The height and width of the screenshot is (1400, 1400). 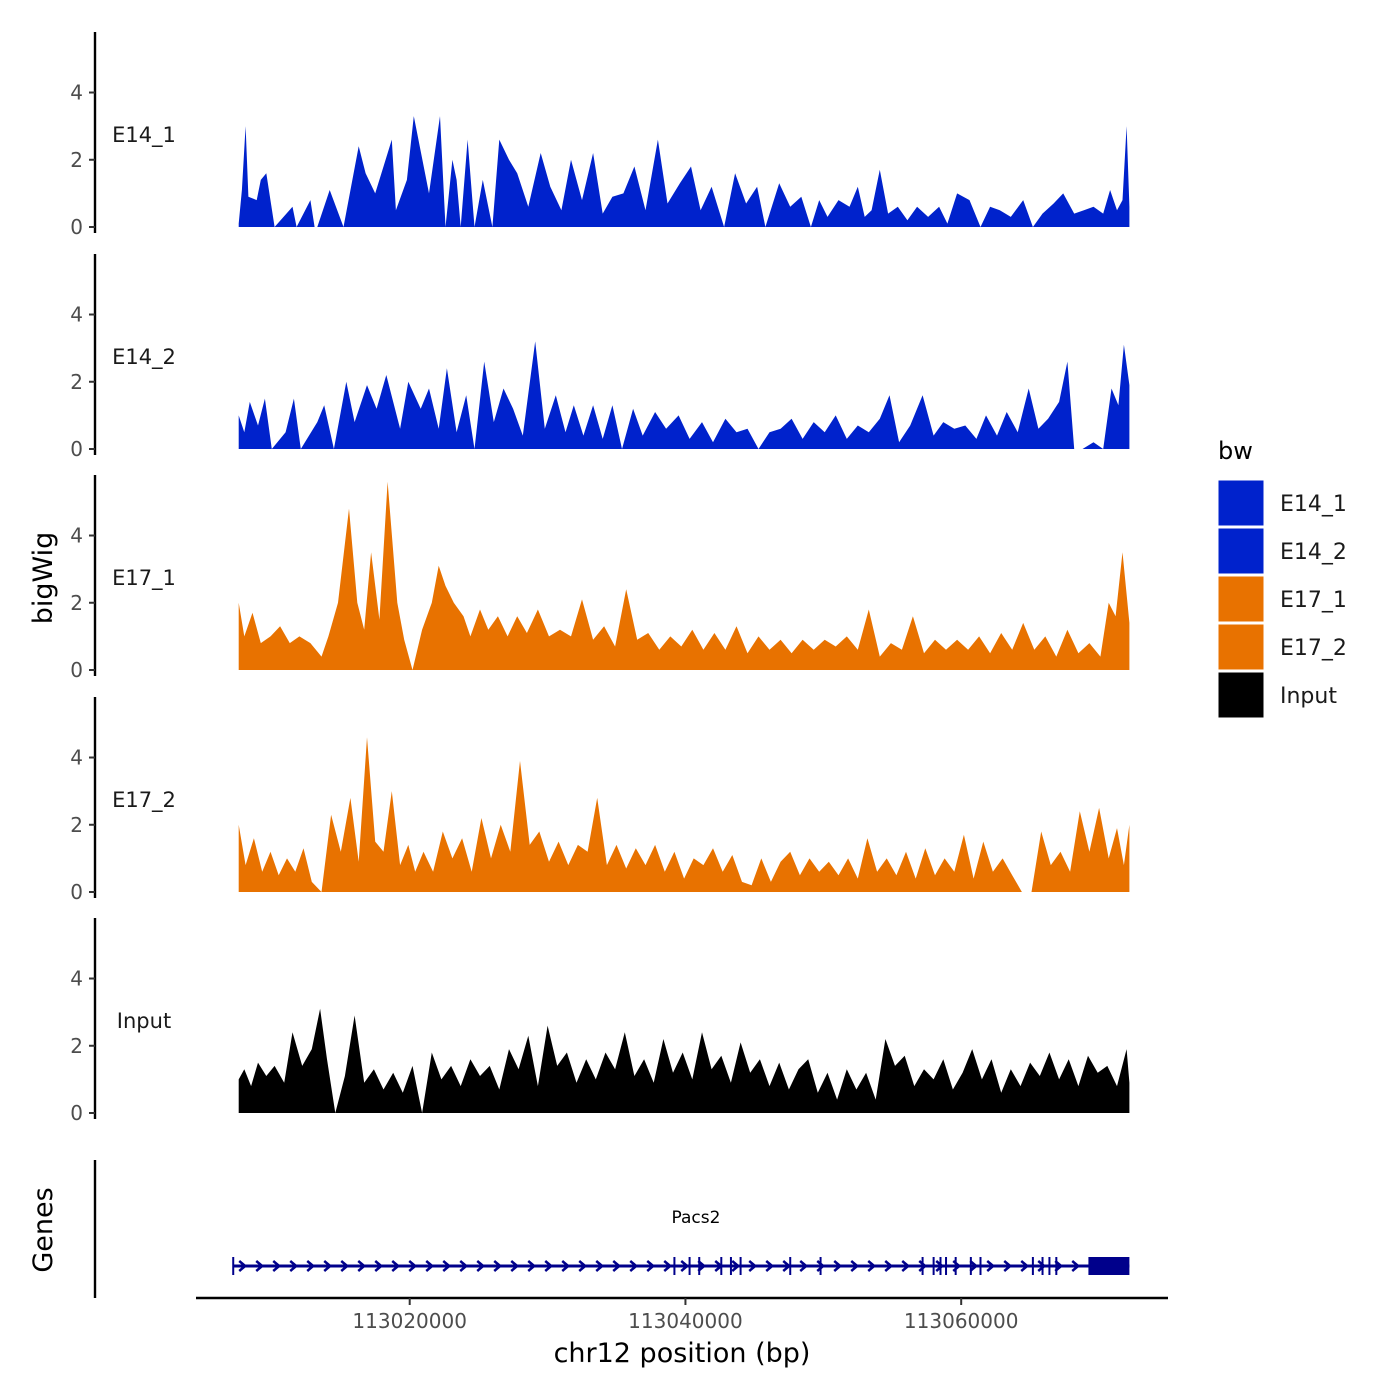 I want to click on gene-name: Pacs2, so click(x=696, y=1218).